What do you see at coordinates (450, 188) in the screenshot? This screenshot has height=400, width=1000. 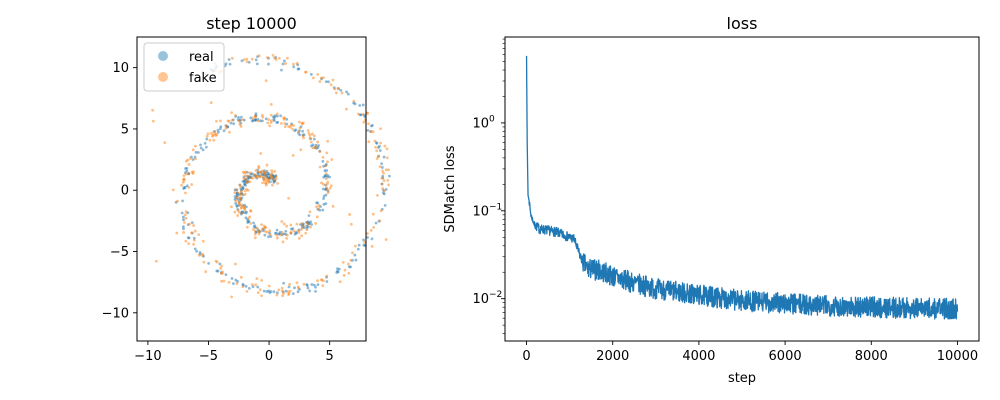 I see `loss-y-axis-label: SDMatch loss` at bounding box center [450, 188].